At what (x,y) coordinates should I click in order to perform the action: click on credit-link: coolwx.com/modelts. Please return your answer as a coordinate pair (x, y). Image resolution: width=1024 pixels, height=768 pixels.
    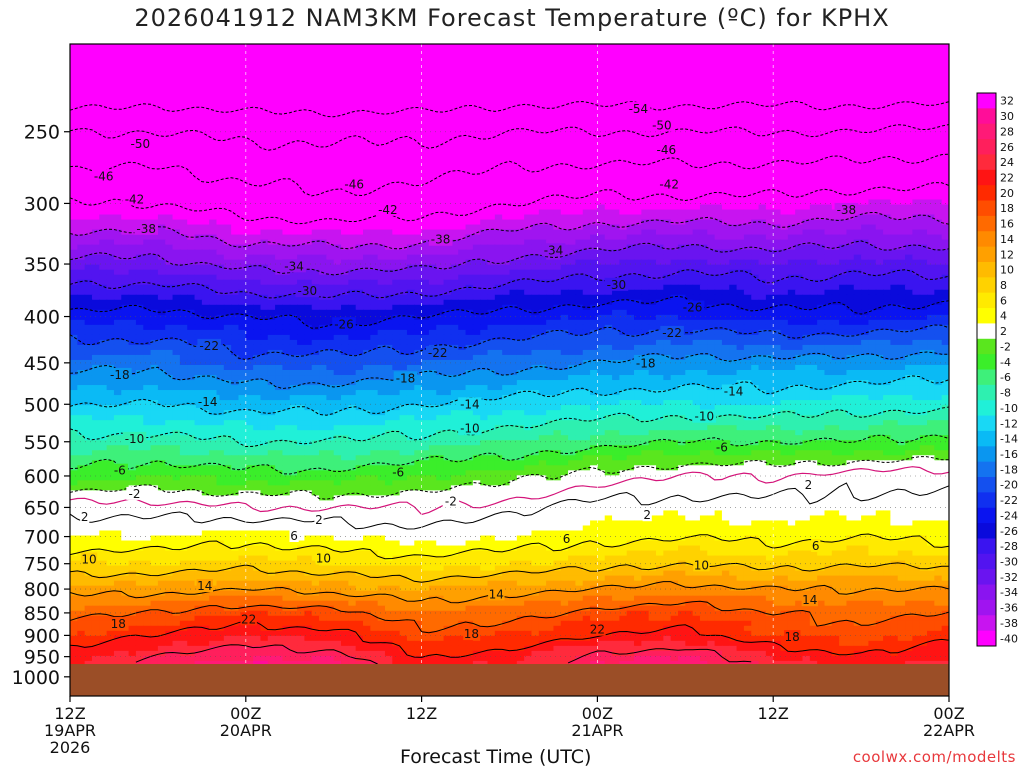
    Looking at the image, I should click on (934, 757).